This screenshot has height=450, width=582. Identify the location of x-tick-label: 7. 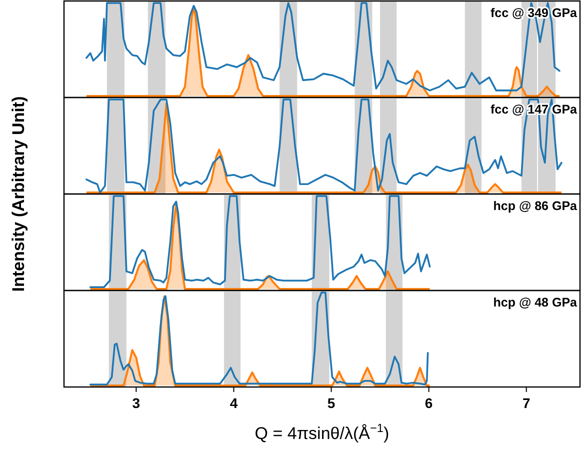
(526, 403).